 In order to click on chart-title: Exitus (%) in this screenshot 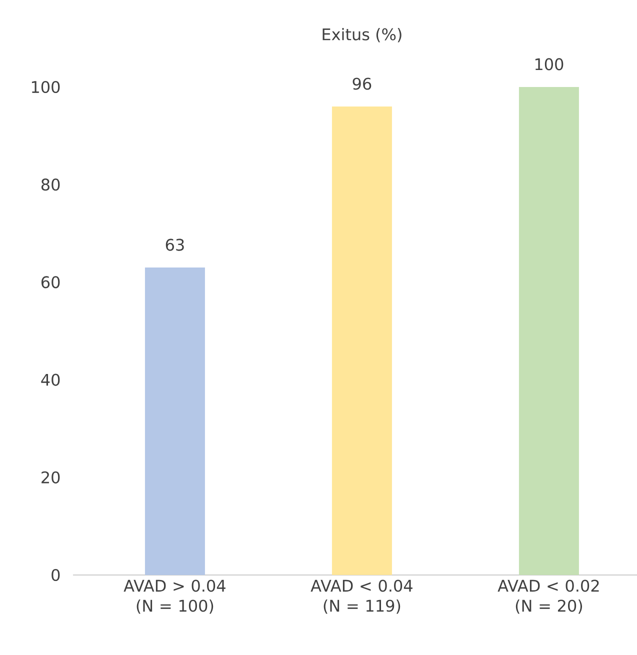, I will do `click(362, 35)`.